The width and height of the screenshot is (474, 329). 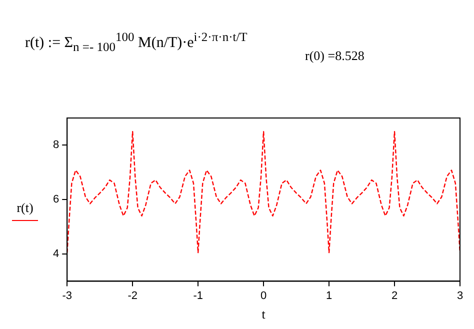 I want to click on text: r(t) := Σ$_{n =- 100}$$^{100}$ M(n/T)·e$^{i·2·π·n·t/T}$, so click(x=136, y=42).